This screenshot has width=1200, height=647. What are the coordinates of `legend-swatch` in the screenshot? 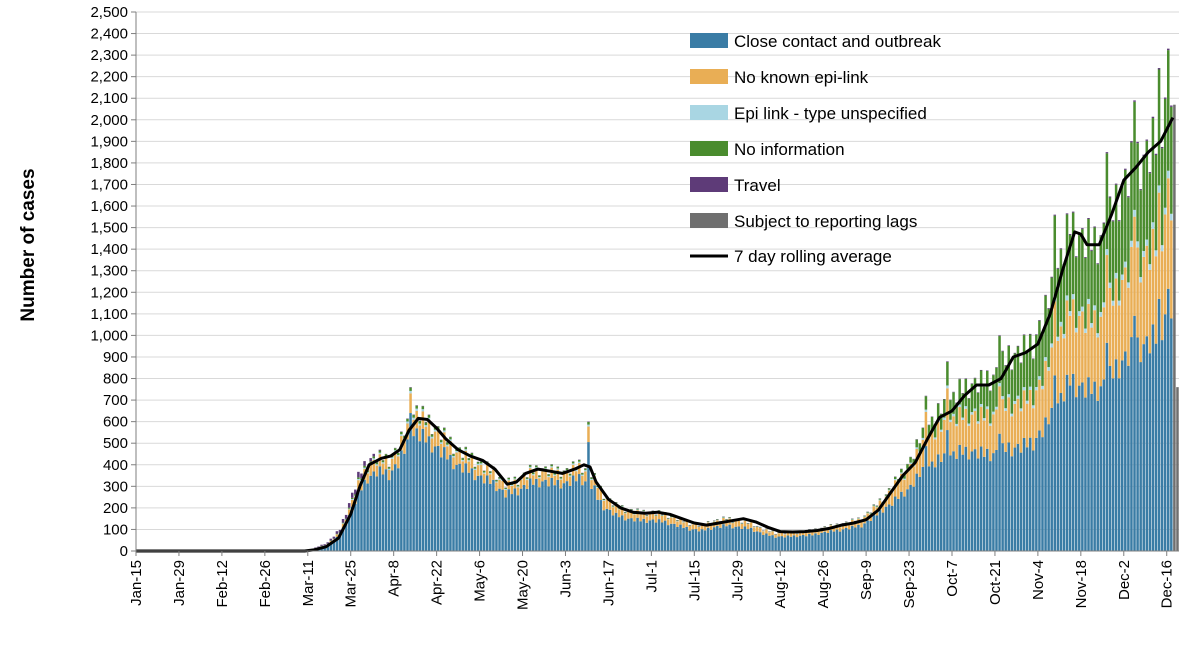 It's located at (709, 40).